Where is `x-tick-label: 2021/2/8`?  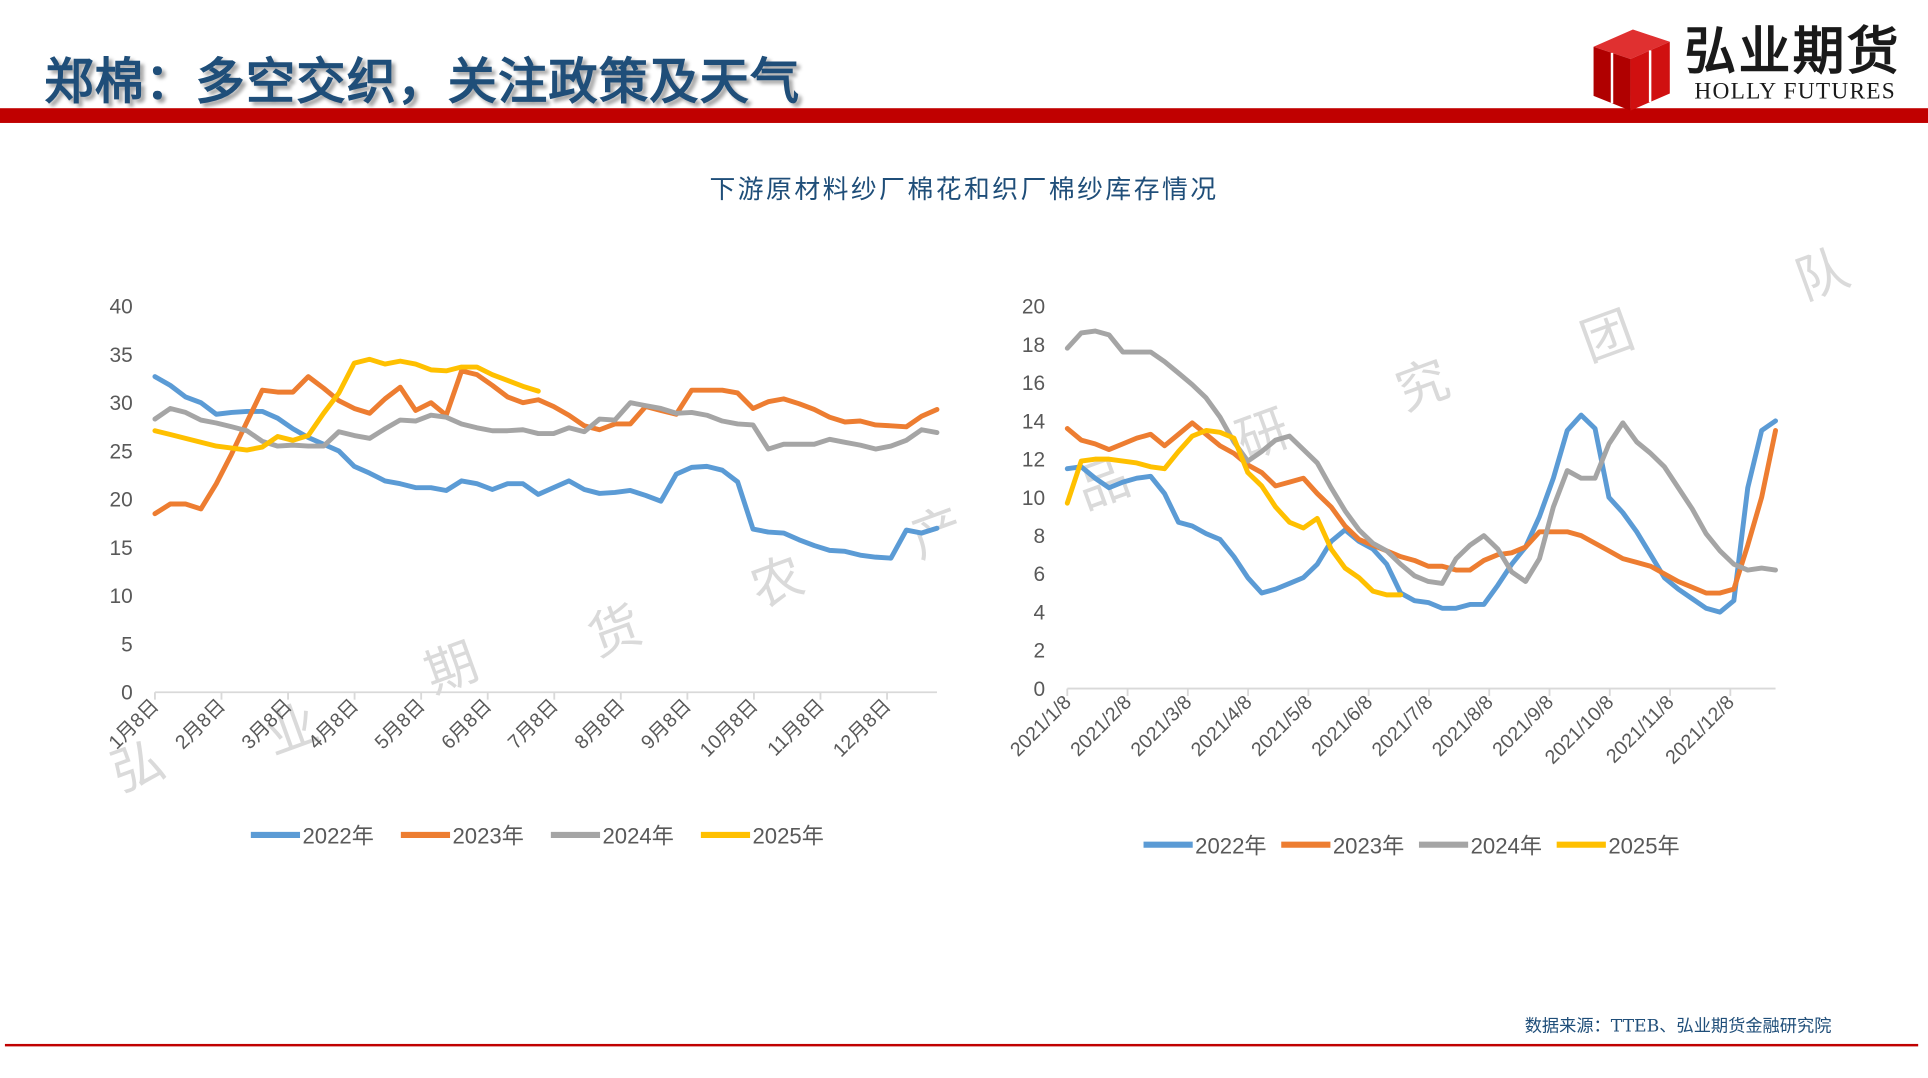 x-tick-label: 2021/2/8 is located at coordinates (1101, 726).